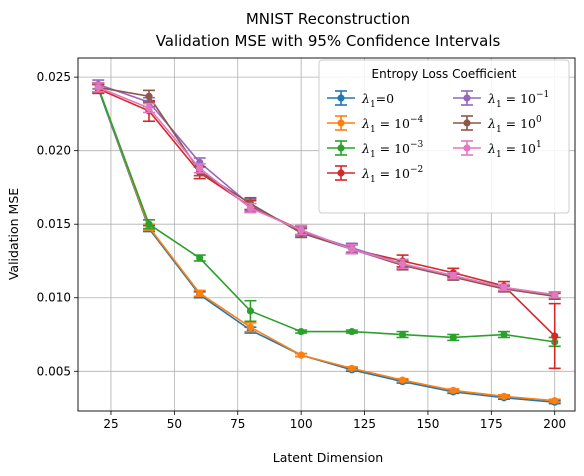  What do you see at coordinates (385, 98) in the screenshot?
I see `legend-label-text: =0` at bounding box center [385, 98].